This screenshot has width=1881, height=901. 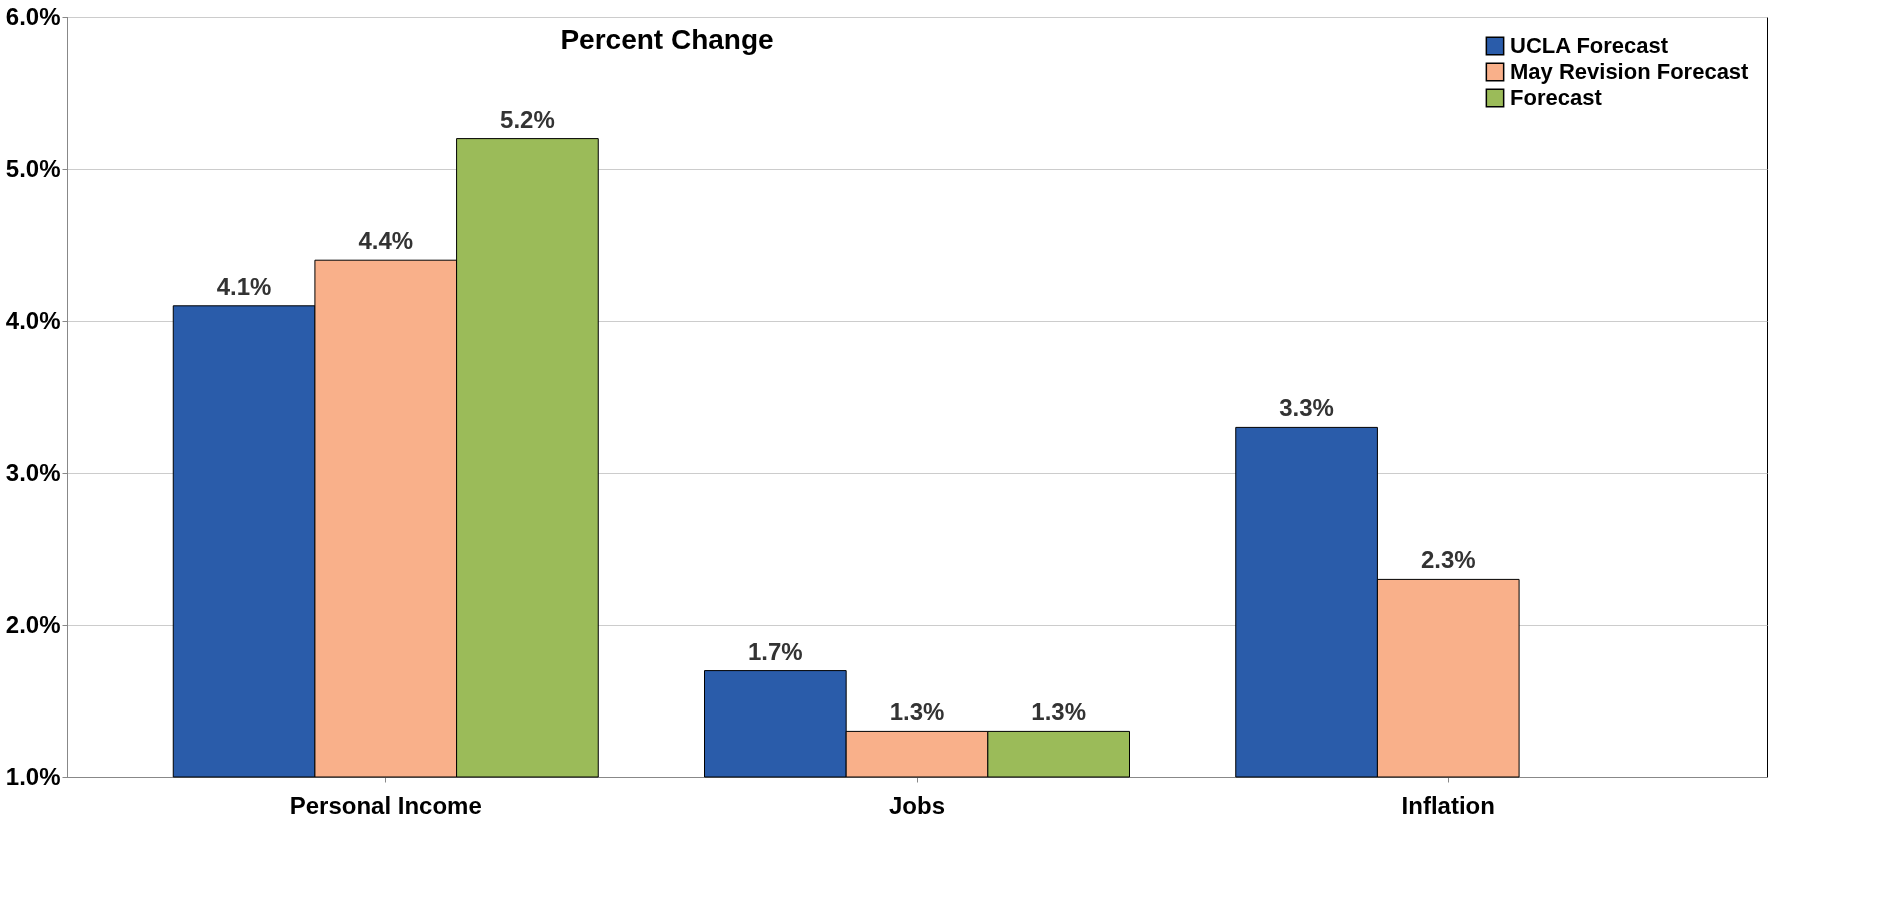 I want to click on data-label: 3.3%, so click(x=1306, y=408).